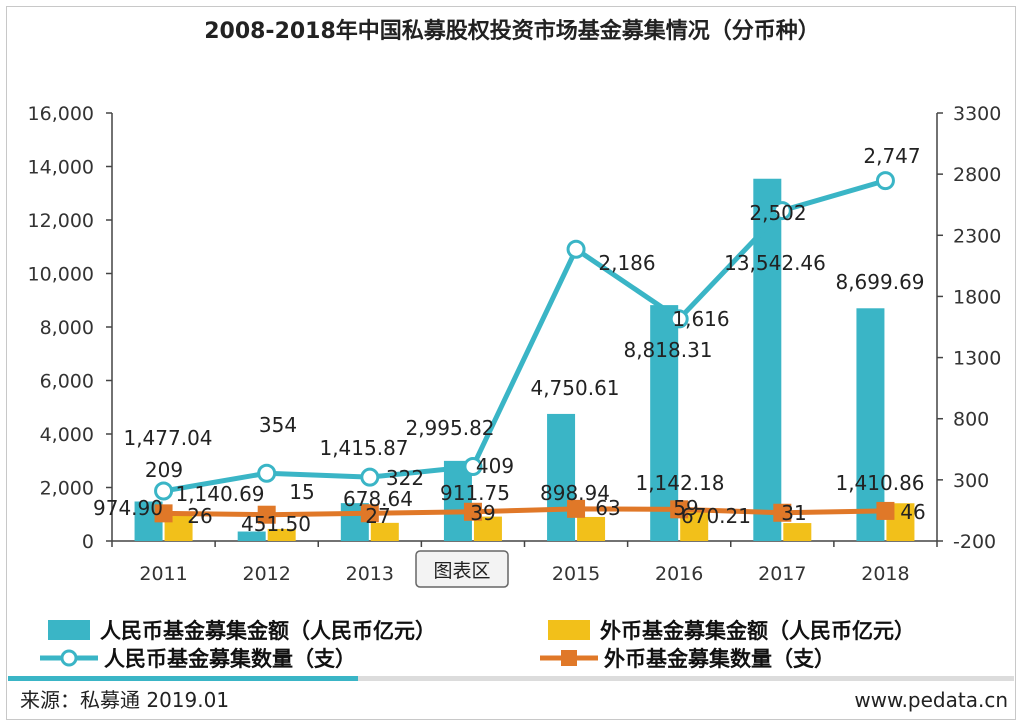 The width and height of the screenshot is (1024, 728). I want to click on line-fx-count, so click(524, 512).